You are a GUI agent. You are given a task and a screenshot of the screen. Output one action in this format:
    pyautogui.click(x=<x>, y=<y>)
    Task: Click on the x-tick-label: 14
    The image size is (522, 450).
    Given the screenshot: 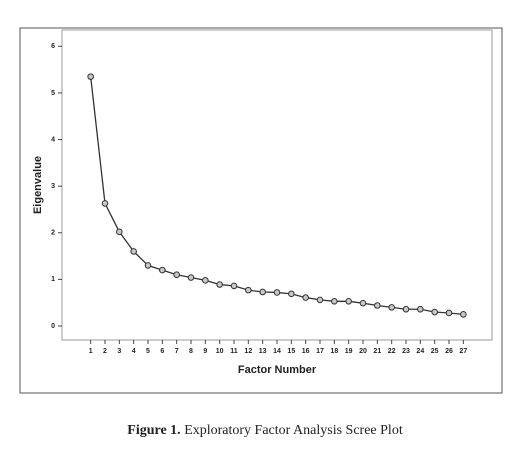 What is the action you would take?
    pyautogui.click(x=277, y=351)
    